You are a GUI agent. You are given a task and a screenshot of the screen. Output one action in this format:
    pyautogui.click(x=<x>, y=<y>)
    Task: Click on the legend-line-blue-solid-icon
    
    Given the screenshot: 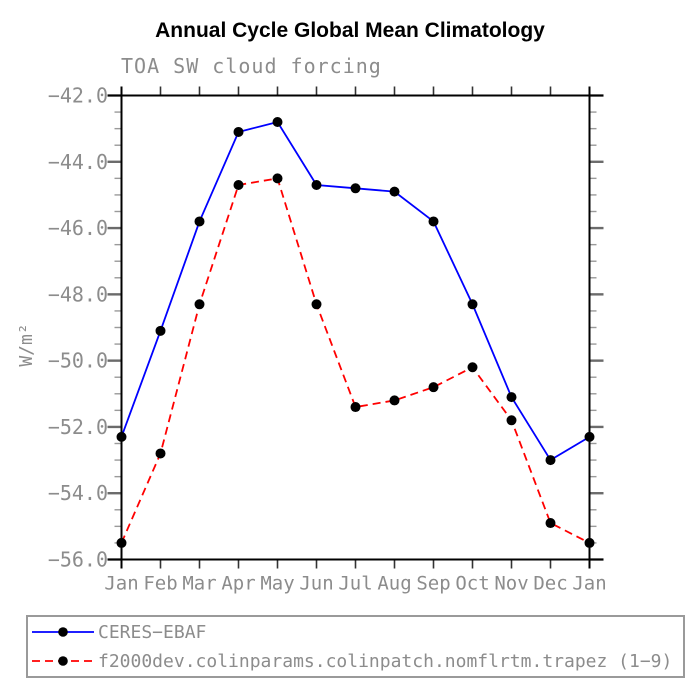 What is the action you would take?
    pyautogui.click(x=63, y=632)
    